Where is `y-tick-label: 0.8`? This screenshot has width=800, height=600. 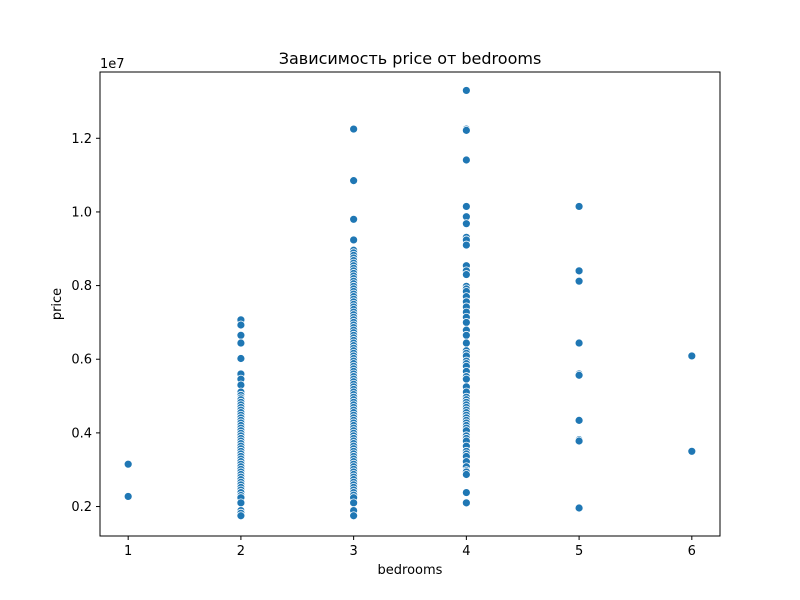
y-tick-label: 0.8 is located at coordinates (81, 286).